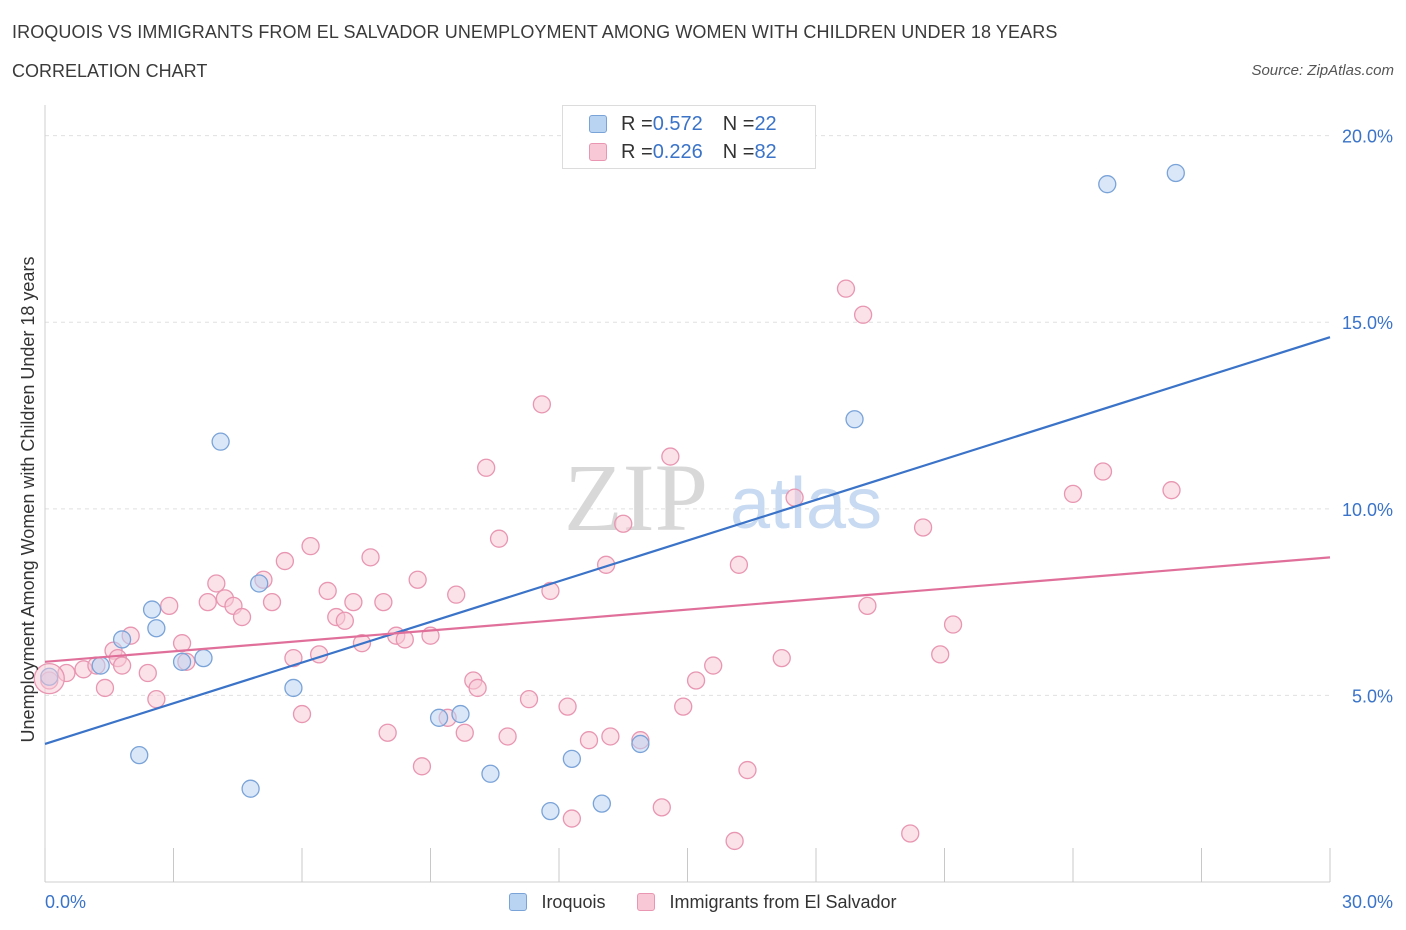  Describe the element at coordinates (677, 151) in the screenshot. I see `legend-r-value: 0.226` at that location.